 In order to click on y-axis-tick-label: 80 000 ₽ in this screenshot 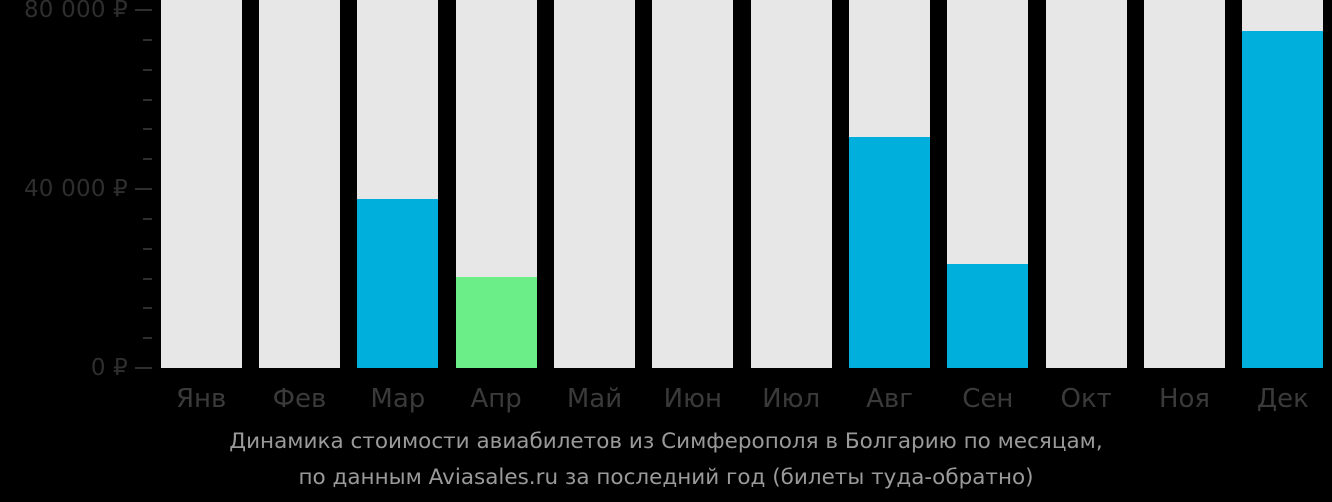, I will do `click(75, 11)`.